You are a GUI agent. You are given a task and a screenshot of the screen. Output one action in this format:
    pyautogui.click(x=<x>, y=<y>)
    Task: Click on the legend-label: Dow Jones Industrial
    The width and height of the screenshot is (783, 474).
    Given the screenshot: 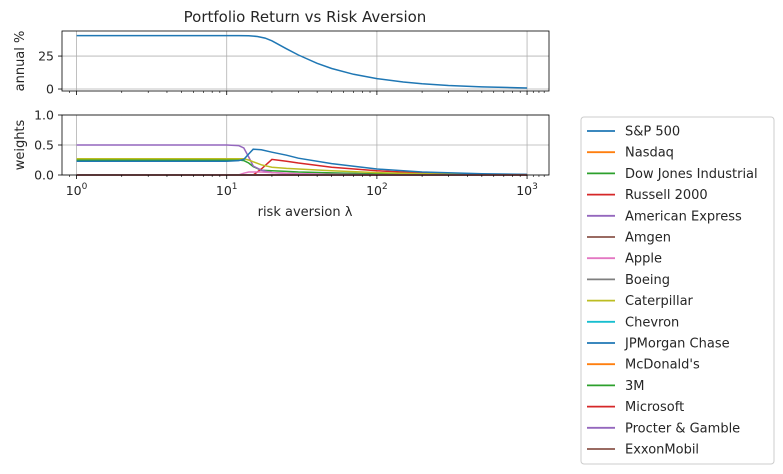 What is the action you would take?
    pyautogui.click(x=691, y=174)
    